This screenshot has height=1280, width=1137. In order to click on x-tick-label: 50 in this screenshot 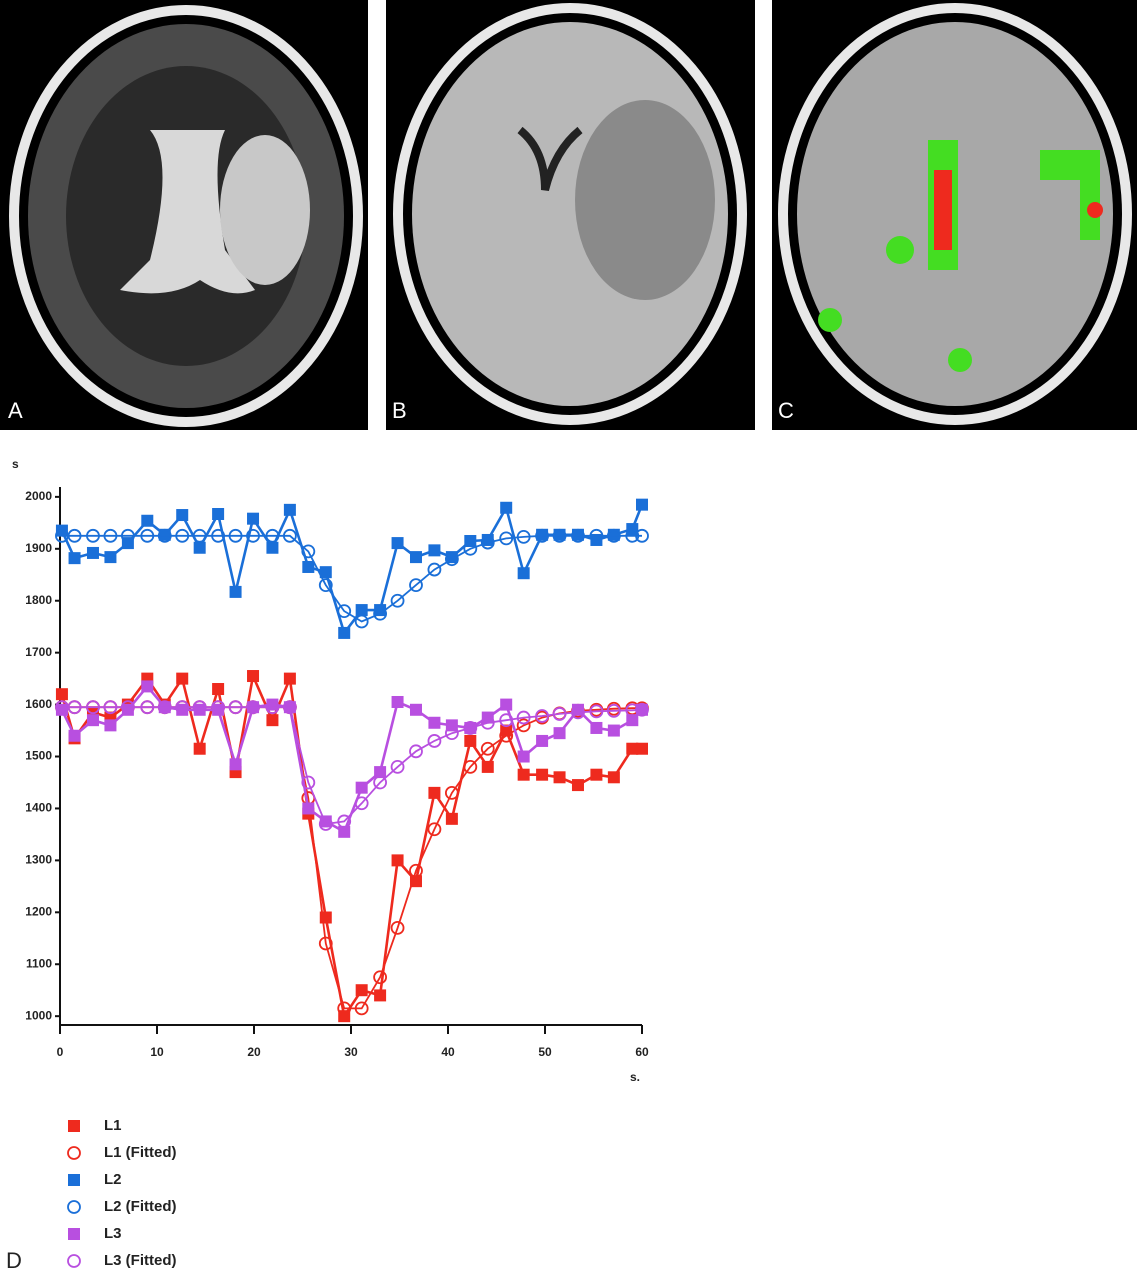, I will do `click(545, 1052)`.